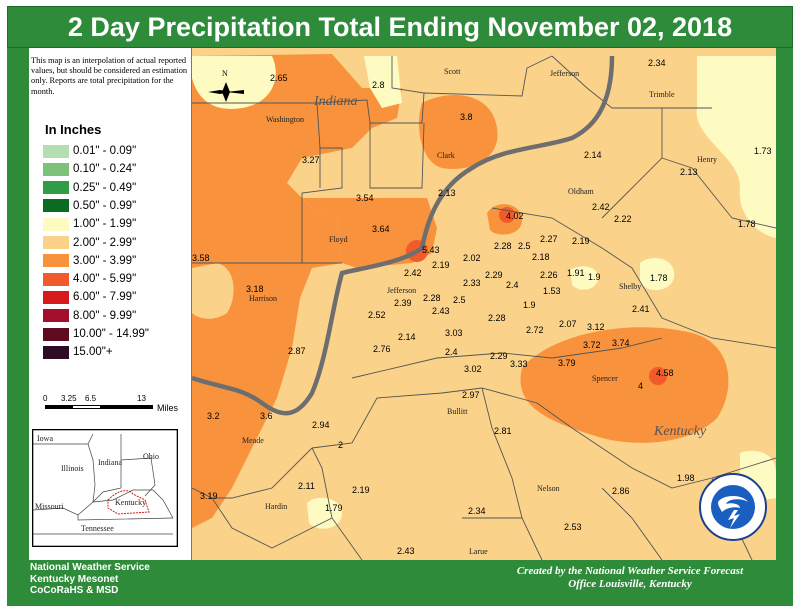  I want to click on precip-value-label: 1.91, so click(576, 273).